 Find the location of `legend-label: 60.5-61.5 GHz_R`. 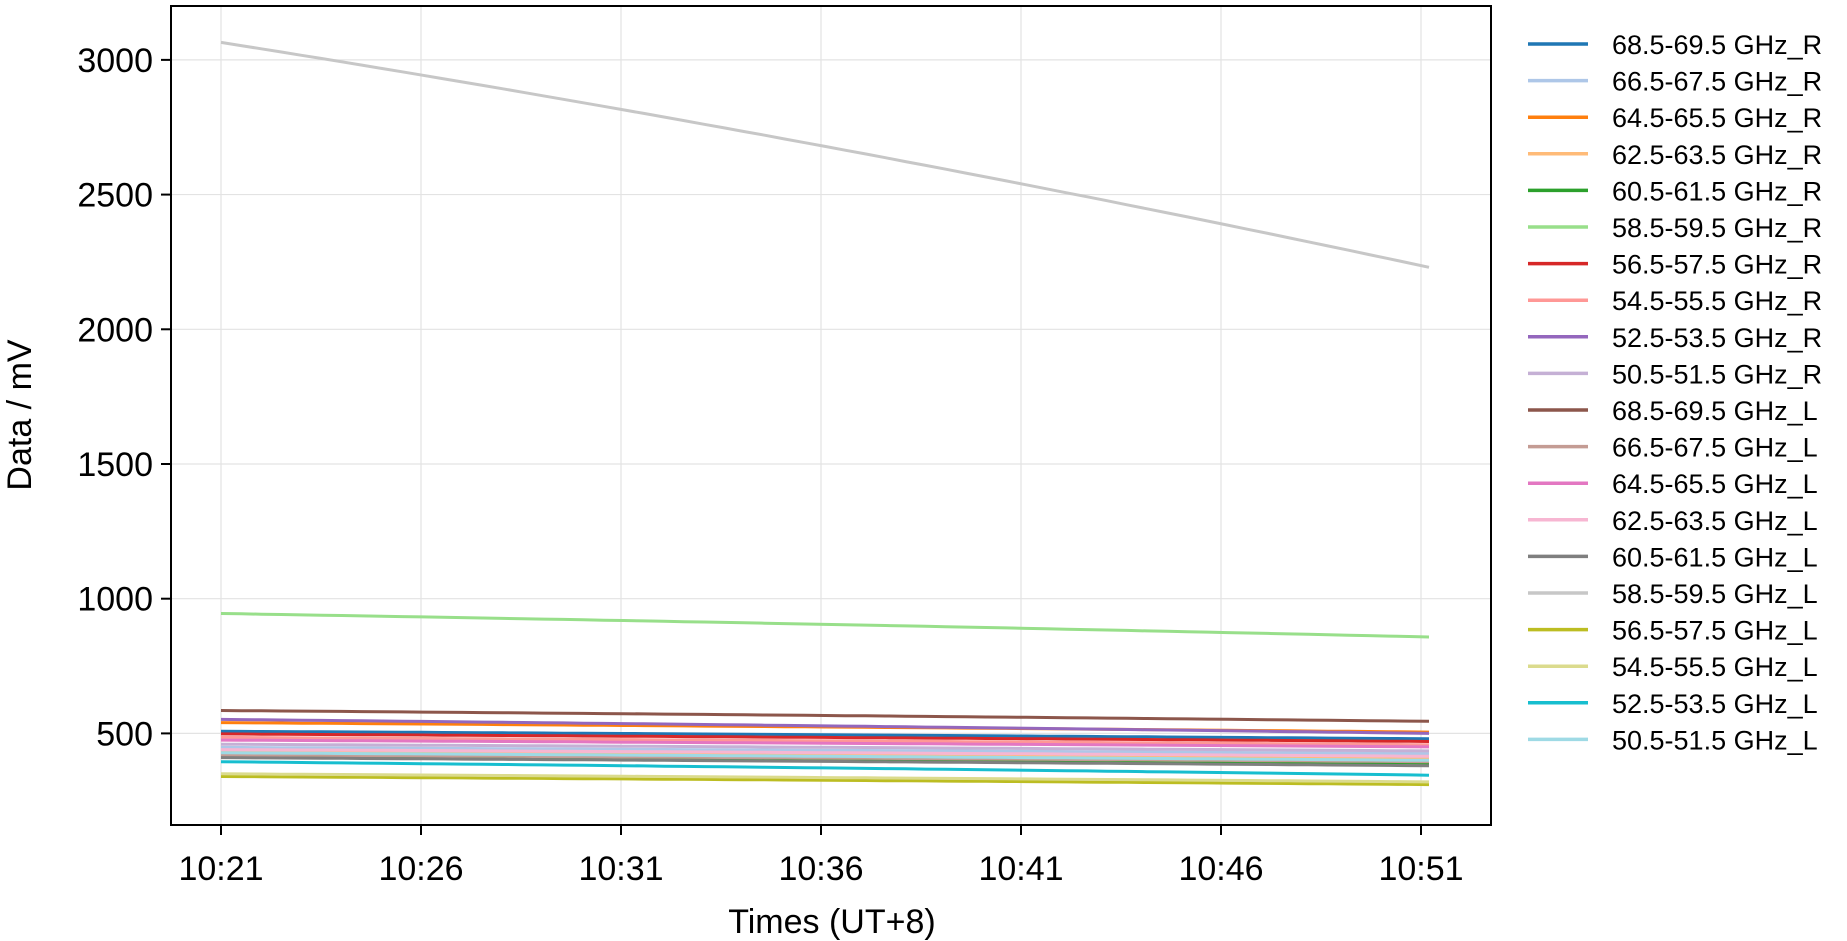

legend-label: 60.5-61.5 GHz_R is located at coordinates (1717, 191).